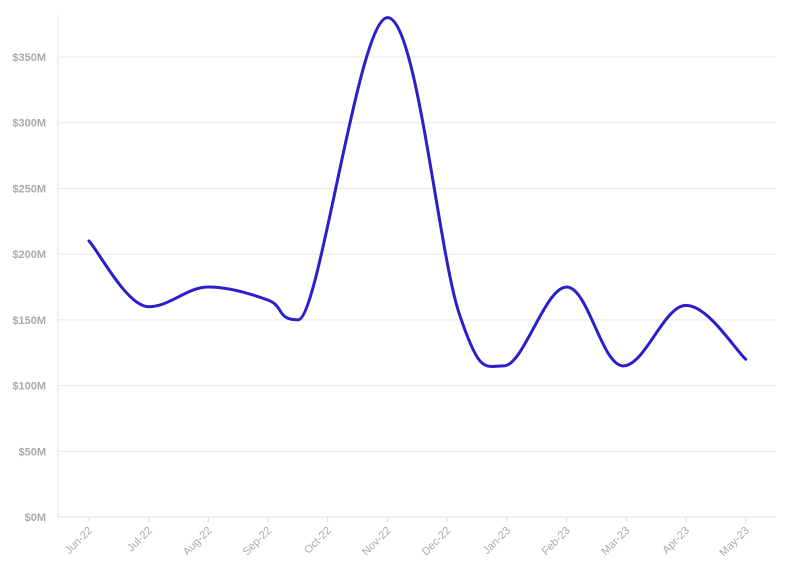  I want to click on y-tick-label: $250M, so click(29, 189).